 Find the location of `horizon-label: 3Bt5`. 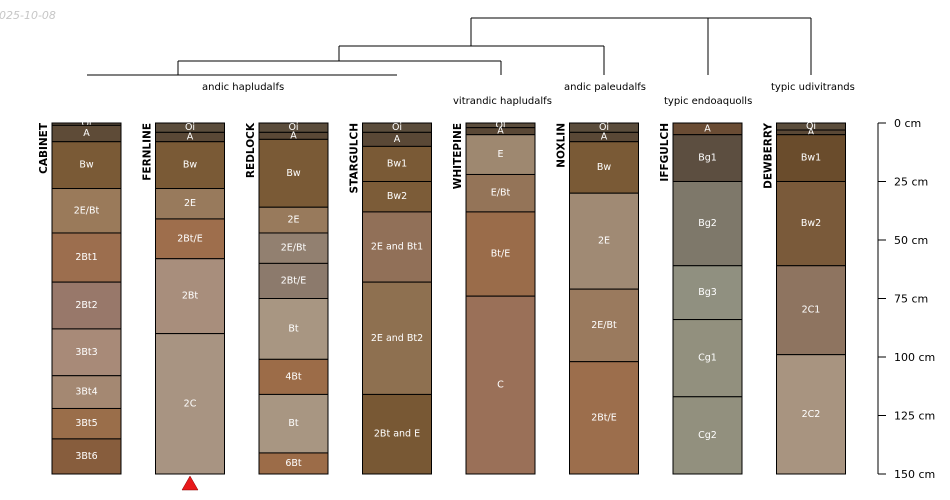

horizon-label: 3Bt5 is located at coordinates (86, 423).